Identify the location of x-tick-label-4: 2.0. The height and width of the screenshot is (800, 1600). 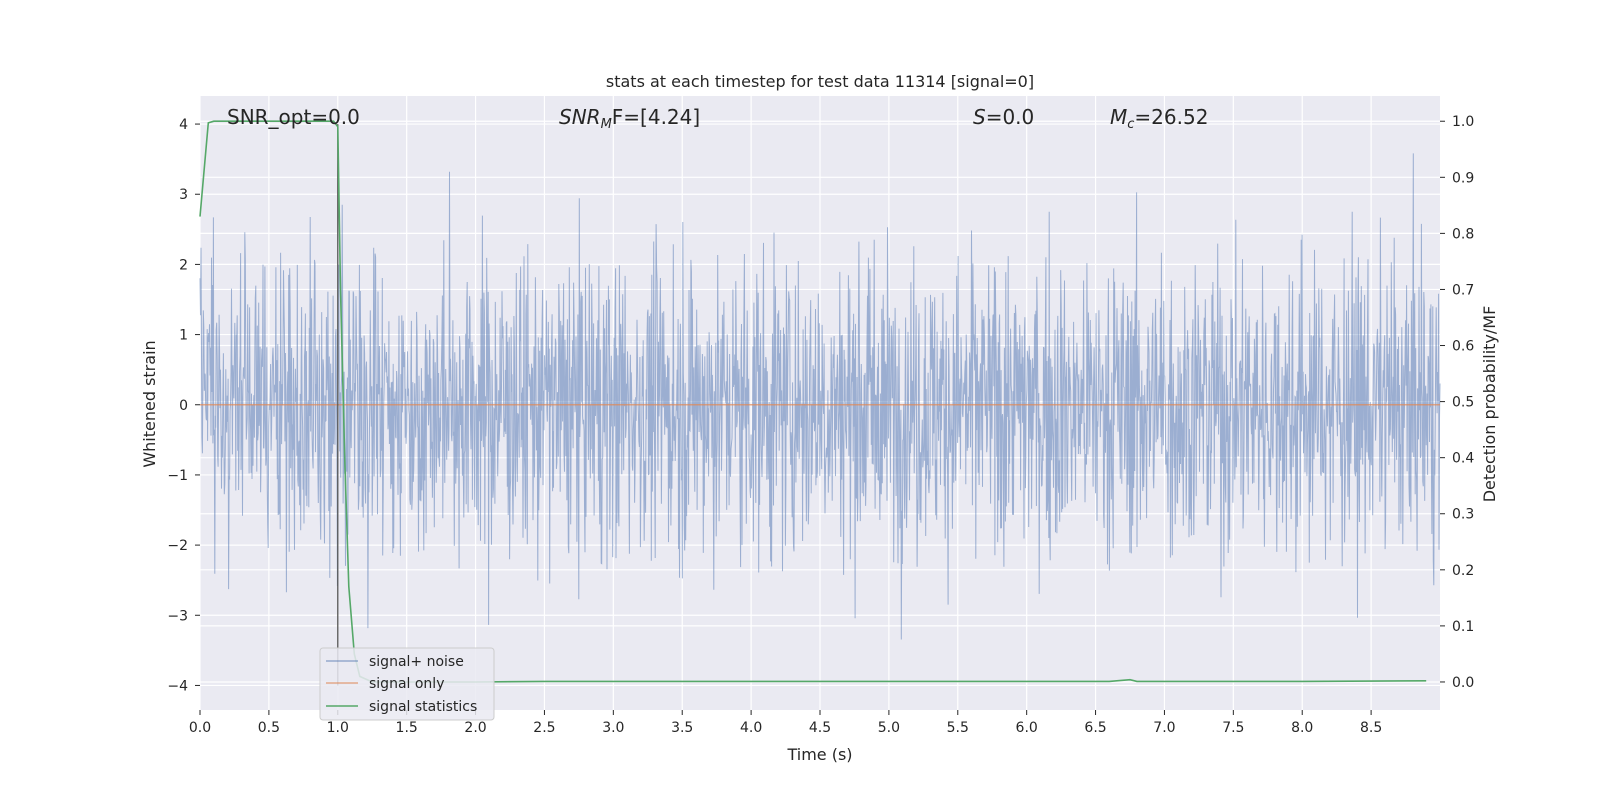
(475, 728).